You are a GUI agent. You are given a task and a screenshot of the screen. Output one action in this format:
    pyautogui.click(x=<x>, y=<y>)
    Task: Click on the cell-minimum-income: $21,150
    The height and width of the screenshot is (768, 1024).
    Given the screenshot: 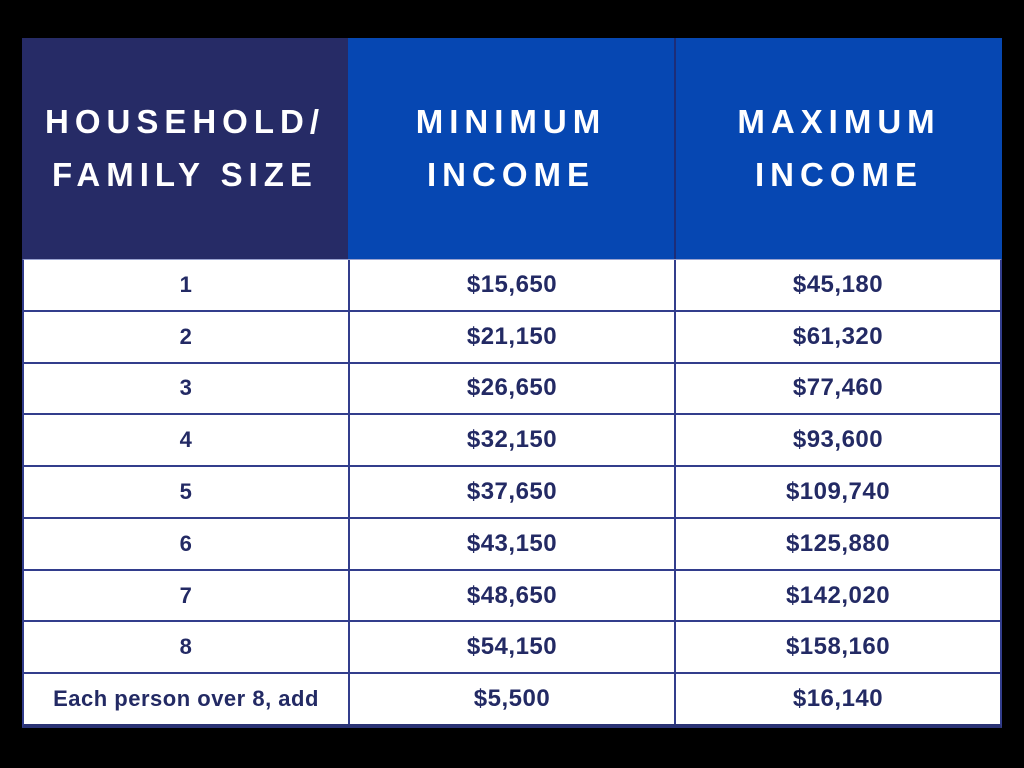 What is the action you would take?
    pyautogui.click(x=511, y=336)
    